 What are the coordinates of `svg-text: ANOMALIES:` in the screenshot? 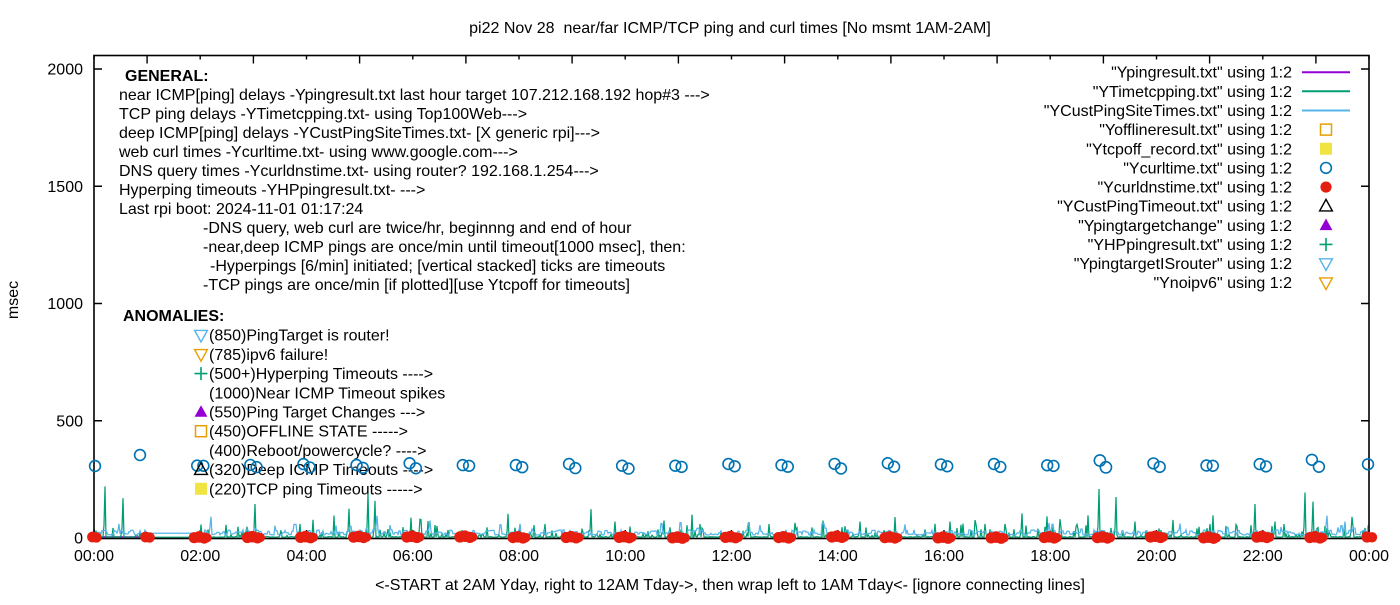 It's located at (173, 316).